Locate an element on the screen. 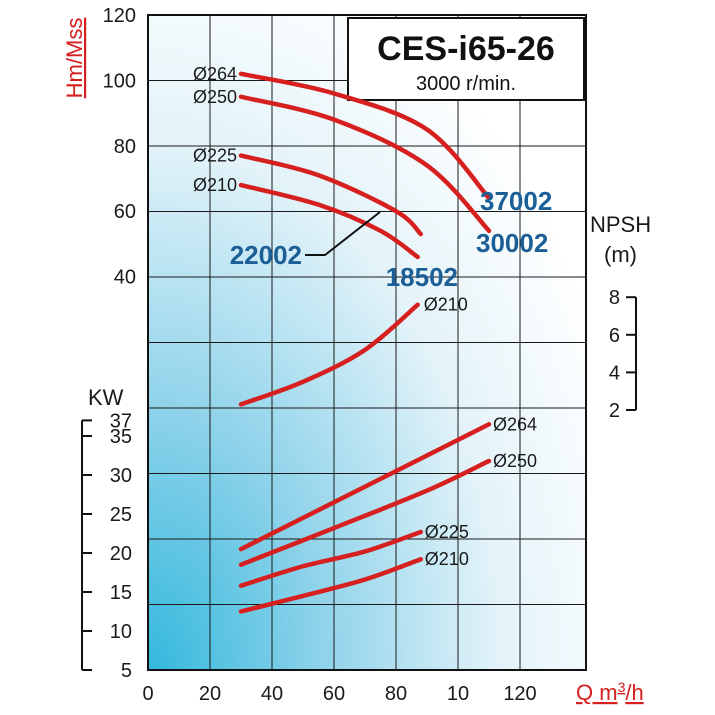 The height and width of the screenshot is (715, 715). kw-tick-label: 25 is located at coordinates (121, 515).